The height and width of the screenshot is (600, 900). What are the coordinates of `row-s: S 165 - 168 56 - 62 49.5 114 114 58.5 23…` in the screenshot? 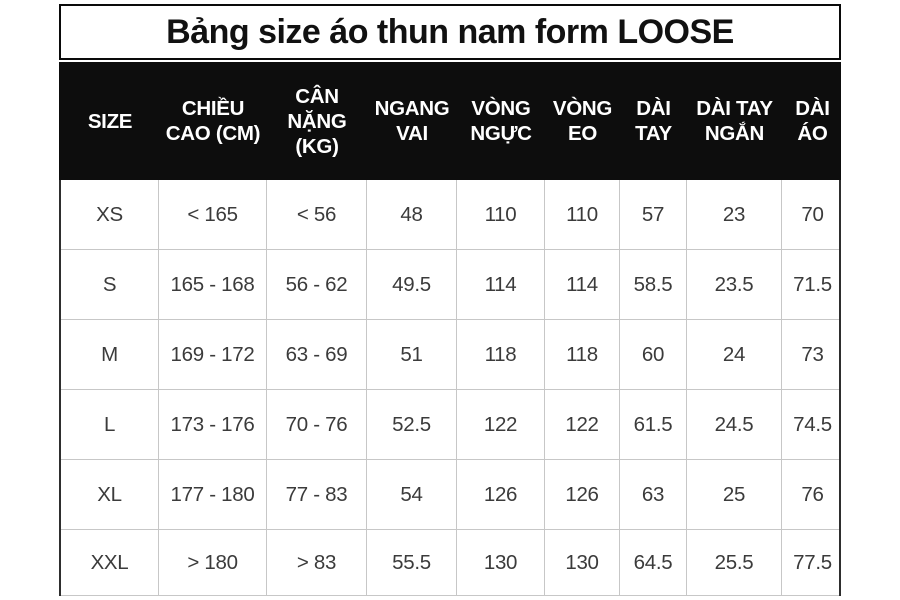 It's located at (450, 285).